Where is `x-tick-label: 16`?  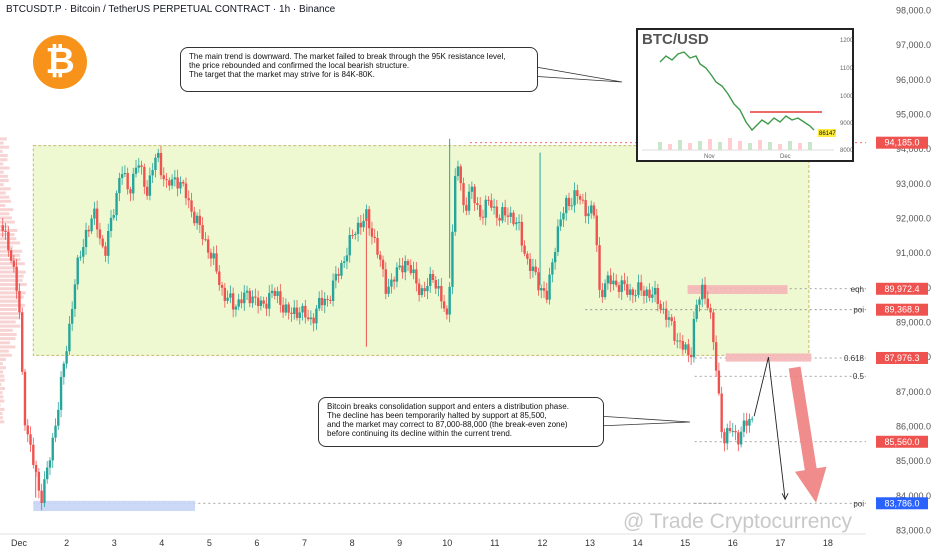 x-tick-label: 16 is located at coordinates (733, 543).